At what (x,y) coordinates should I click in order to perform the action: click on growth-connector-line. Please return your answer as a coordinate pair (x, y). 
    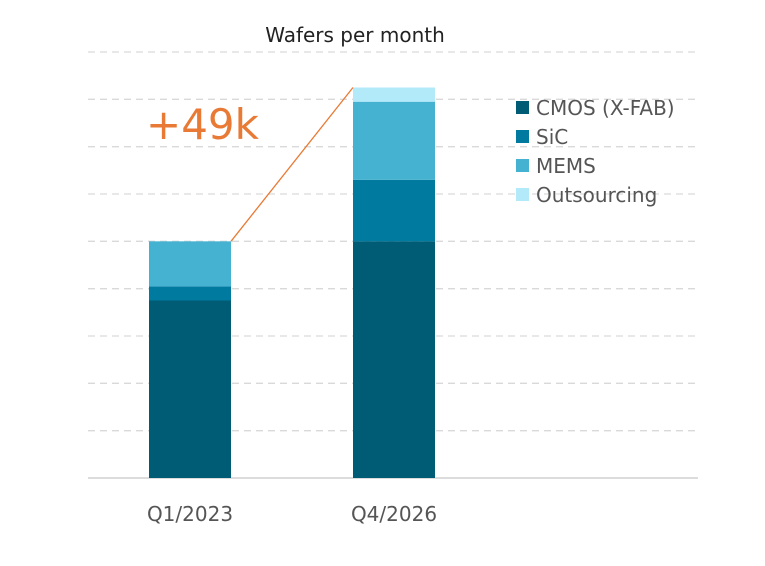
    Looking at the image, I should click on (292, 164).